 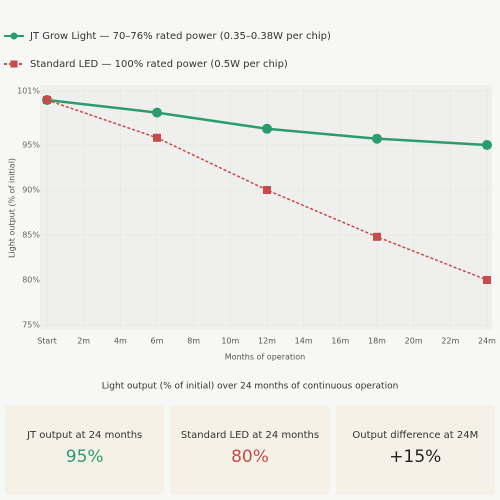 I want to click on x-tick-label: 8m, so click(x=193, y=341).